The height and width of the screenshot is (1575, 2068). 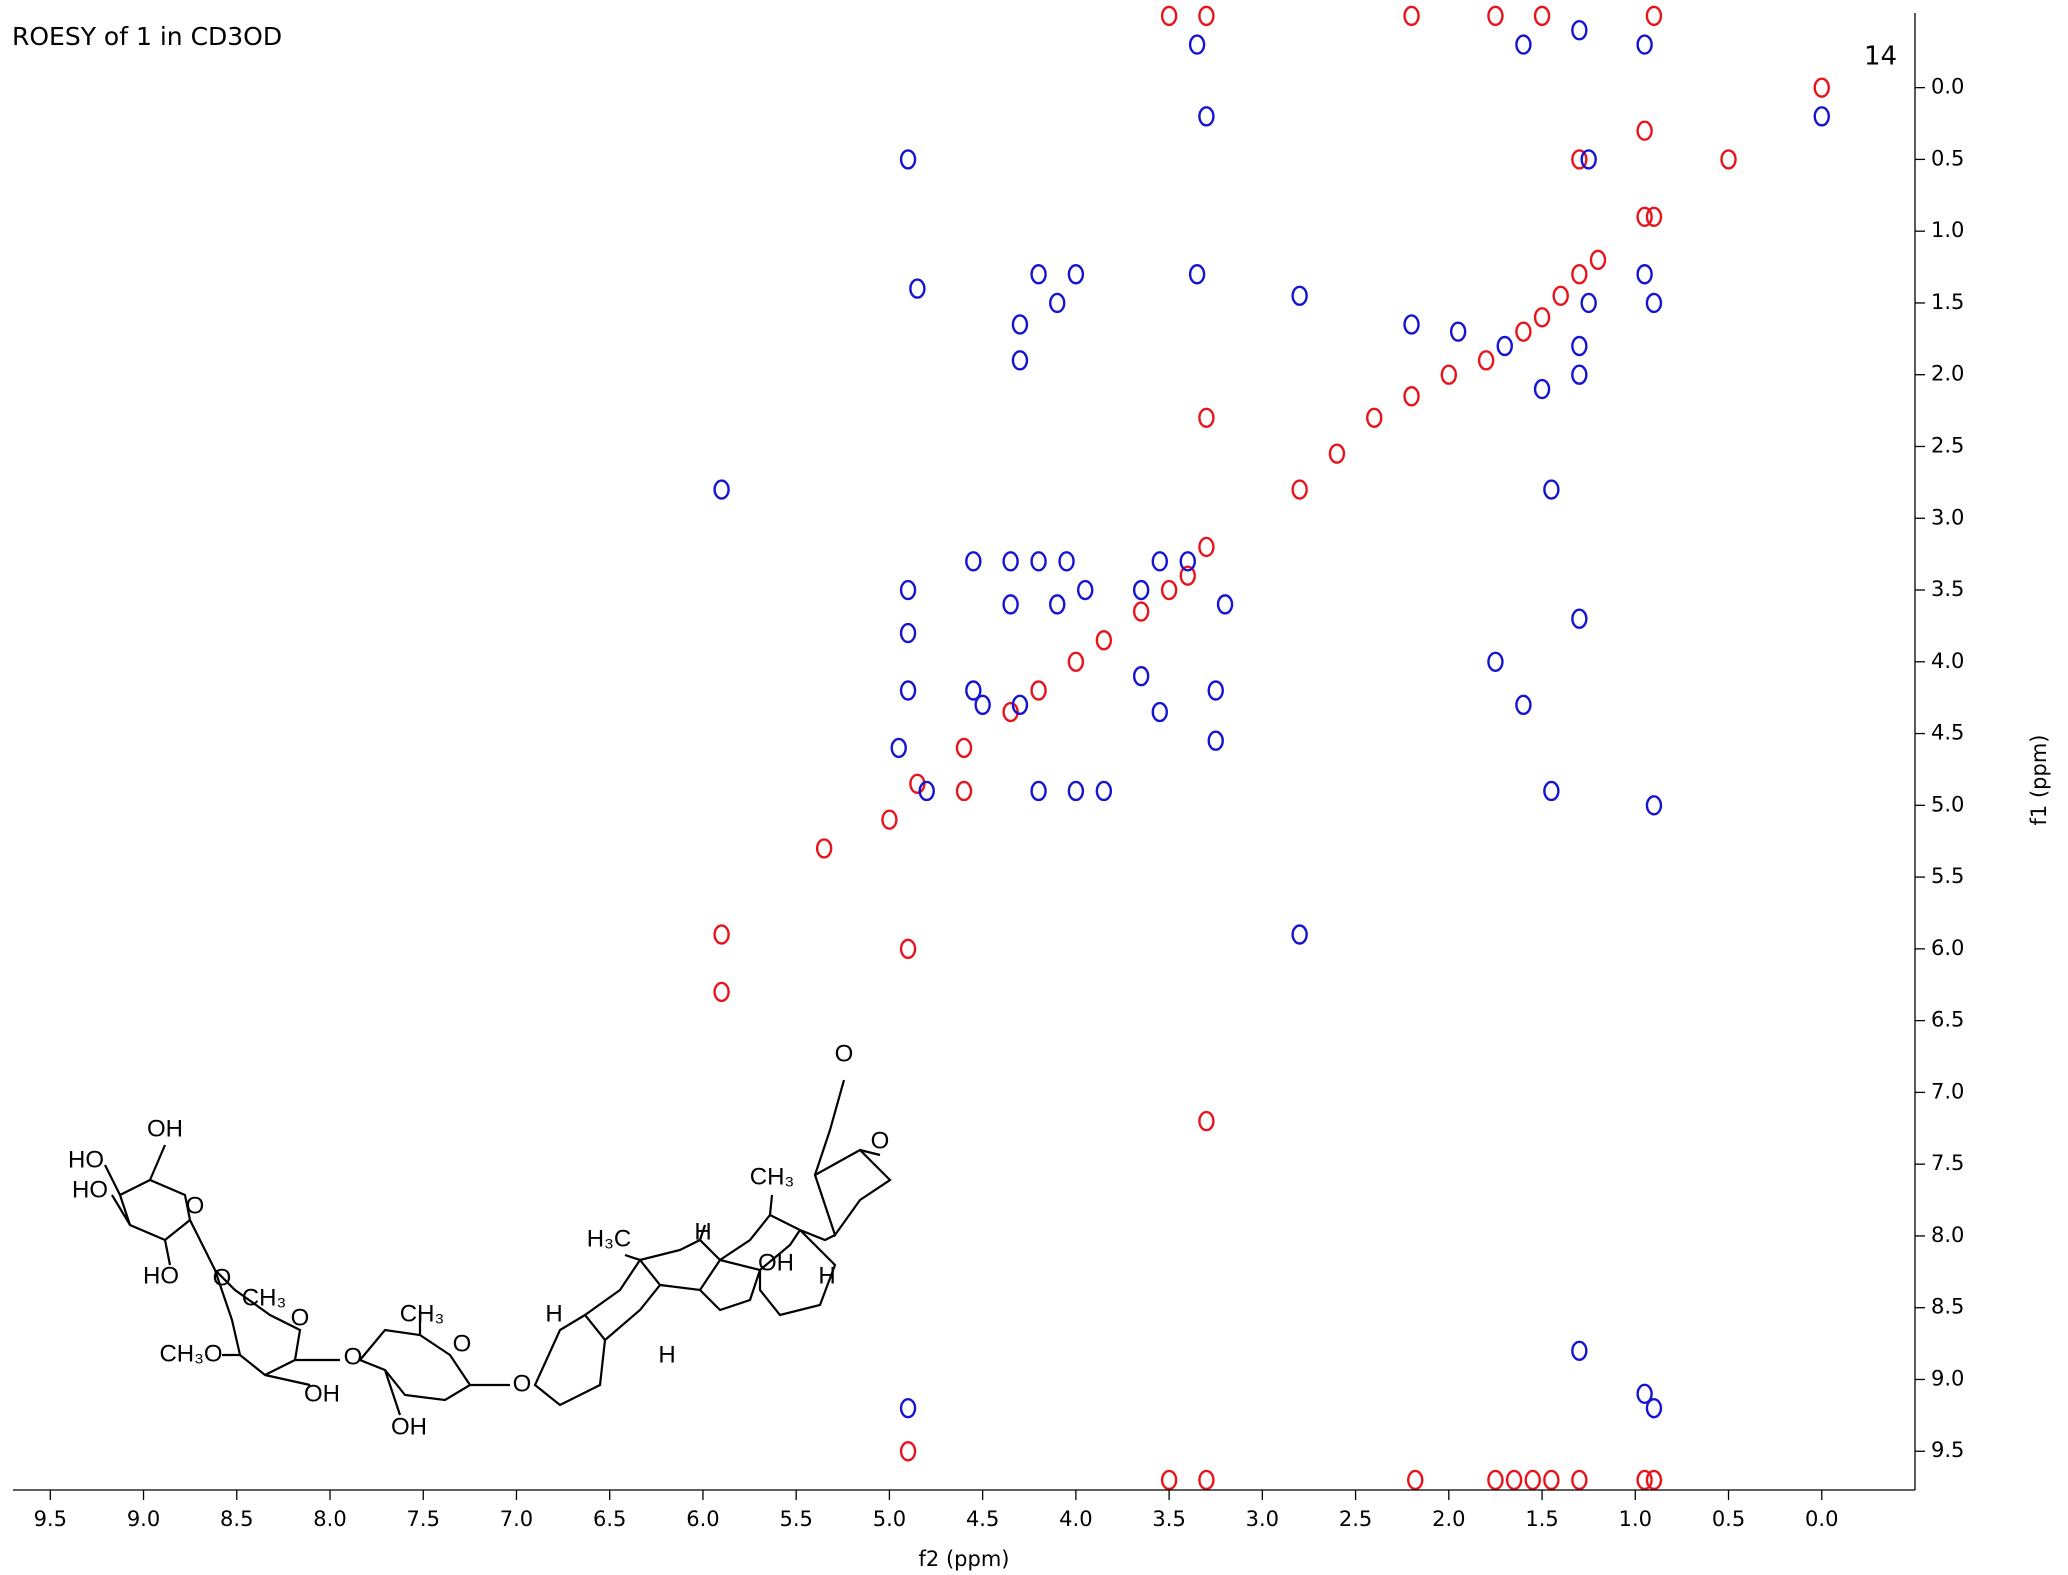 I want to click on y-tick-label: 8.5, so click(x=1947, y=1307).